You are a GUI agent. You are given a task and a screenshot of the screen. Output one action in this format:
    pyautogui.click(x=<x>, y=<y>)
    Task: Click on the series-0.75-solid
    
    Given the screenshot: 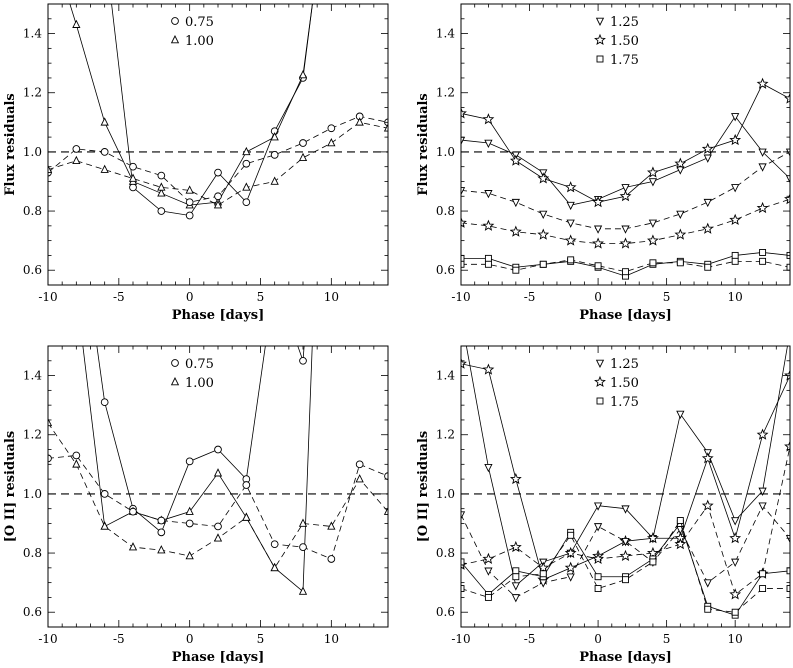 What is the action you would take?
    pyautogui.click(x=212, y=112)
    